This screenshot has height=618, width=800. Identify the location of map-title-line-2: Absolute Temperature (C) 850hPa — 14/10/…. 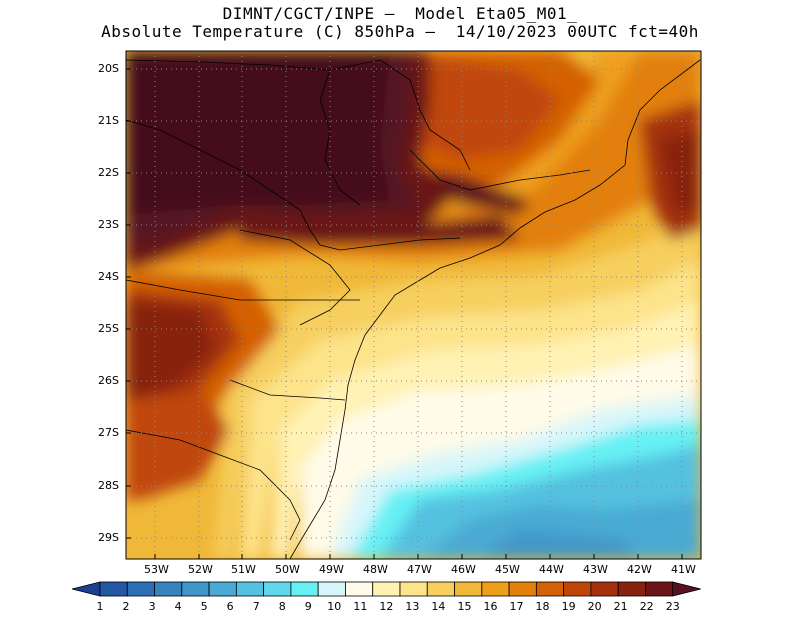
(400, 31).